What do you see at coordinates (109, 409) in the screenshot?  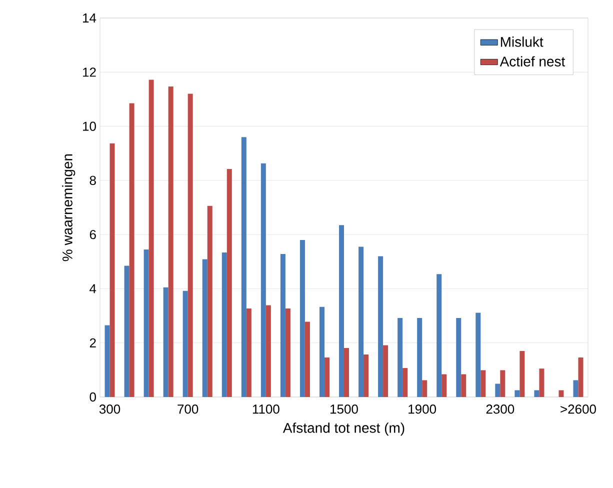 I see `x-tick-label: 300` at bounding box center [109, 409].